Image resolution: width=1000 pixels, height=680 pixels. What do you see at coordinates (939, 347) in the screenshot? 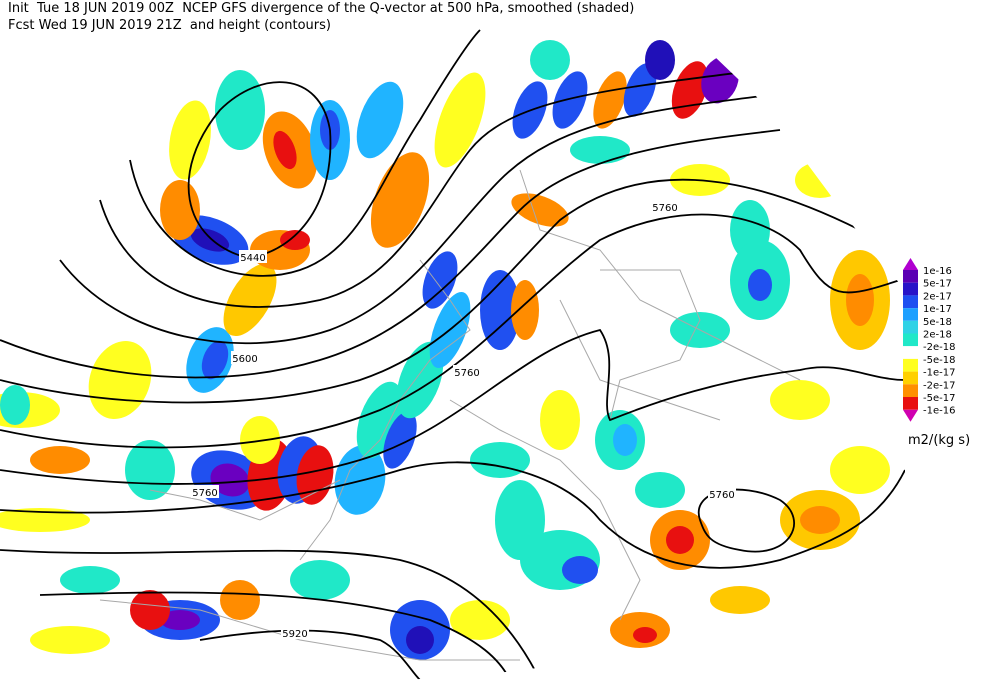
I see `colorbar-label: -2e-18` at bounding box center [939, 347].